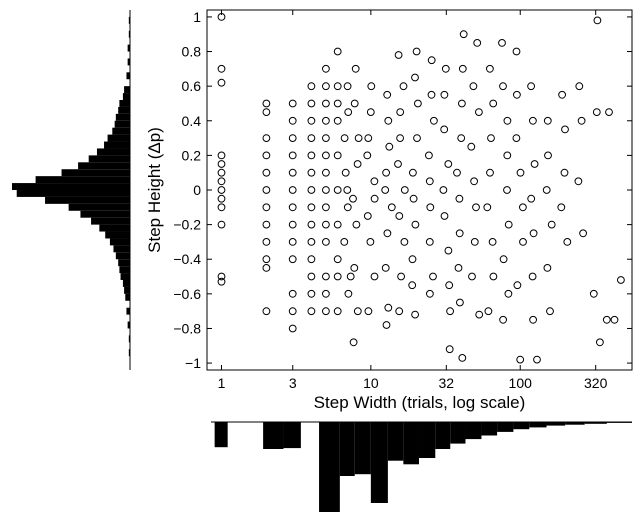  I want to click on y-tick-label: 0.2, so click(192, 155).